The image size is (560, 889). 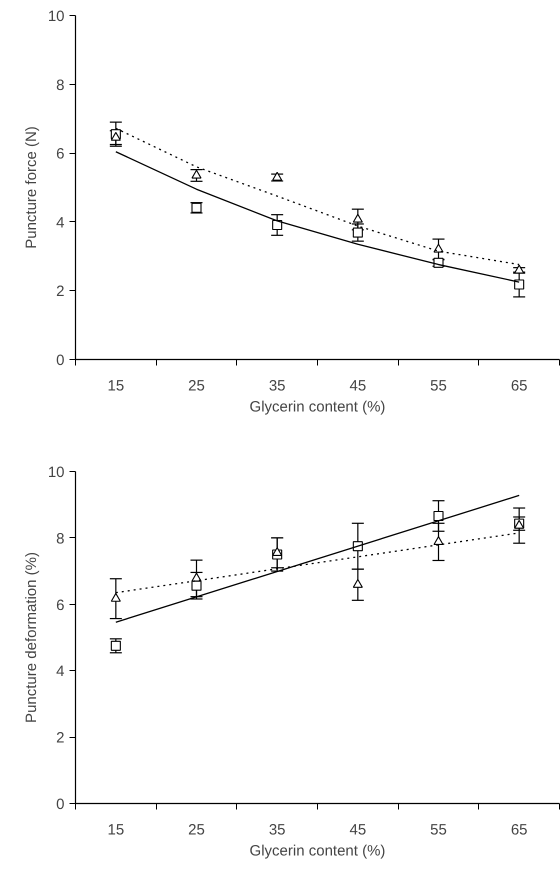 What do you see at coordinates (31, 637) in the screenshot?
I see `y-axis-title: Puncture deformation (%)` at bounding box center [31, 637].